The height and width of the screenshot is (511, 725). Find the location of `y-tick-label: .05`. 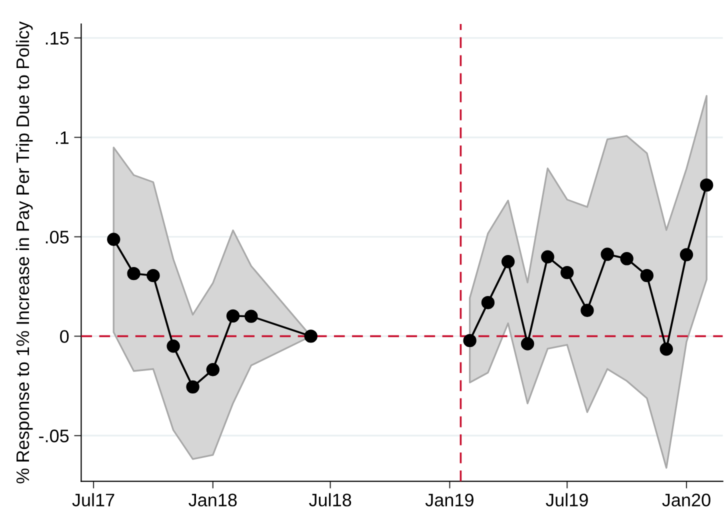

y-tick-label: .05 is located at coordinates (57, 237).